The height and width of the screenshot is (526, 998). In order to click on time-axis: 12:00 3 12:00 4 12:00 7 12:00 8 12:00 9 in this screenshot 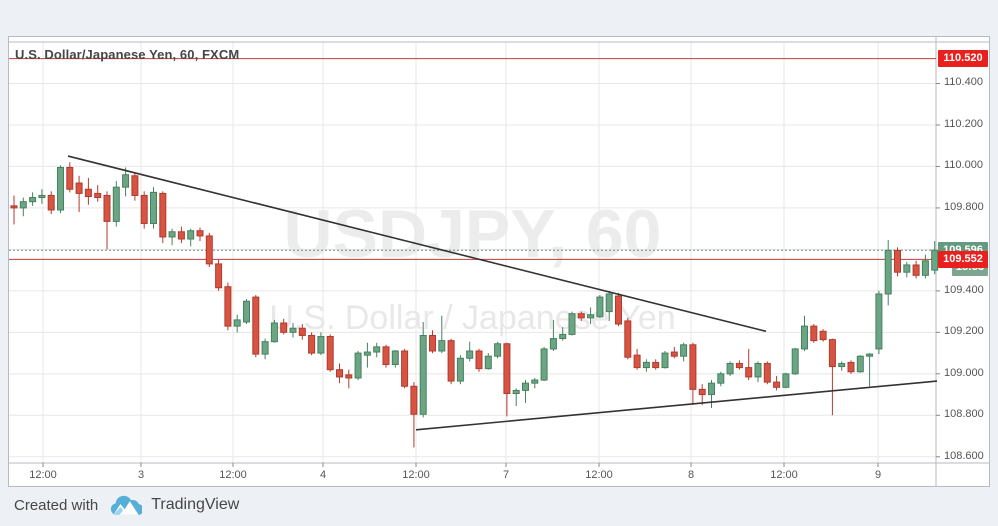, I will do `click(472, 475)`.